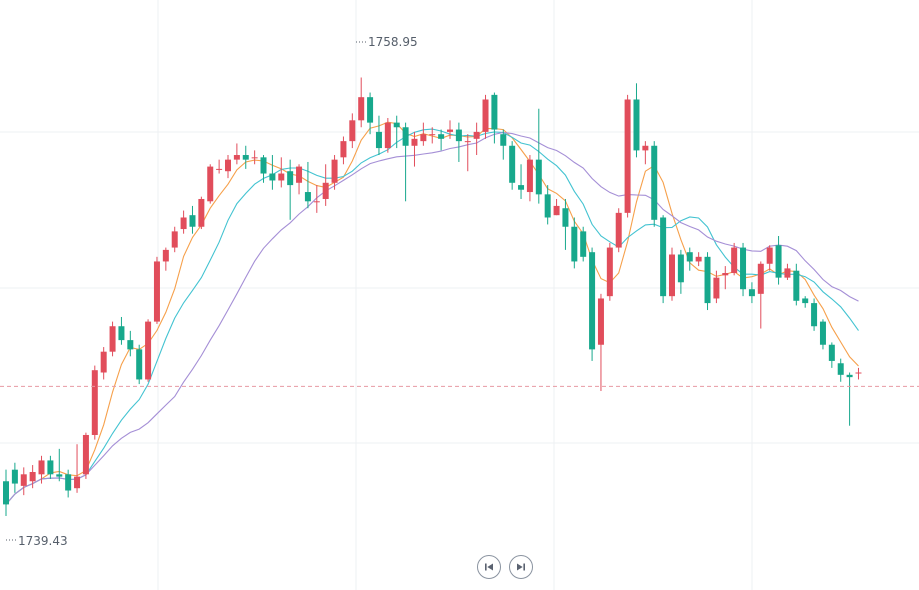 This screenshot has height=590, width=919. I want to click on previous-button, so click(489, 567).